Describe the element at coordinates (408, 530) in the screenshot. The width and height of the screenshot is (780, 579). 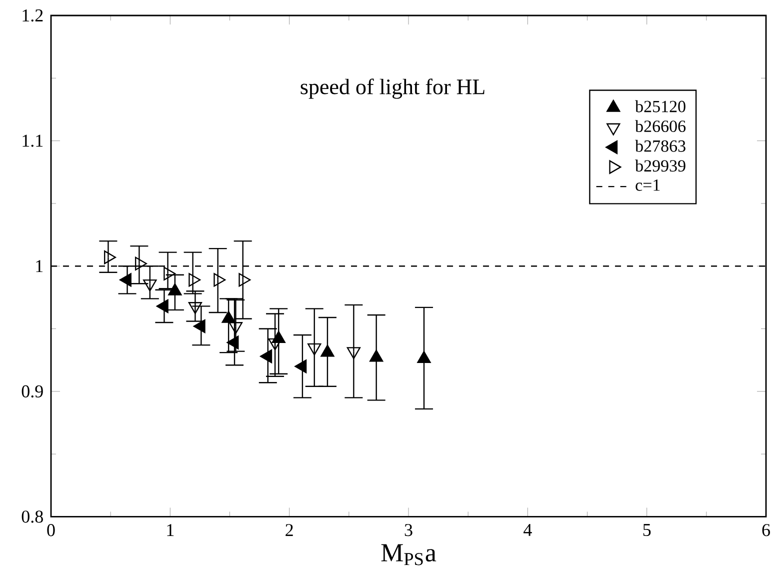
I see `x-tick-label: 3` at that location.